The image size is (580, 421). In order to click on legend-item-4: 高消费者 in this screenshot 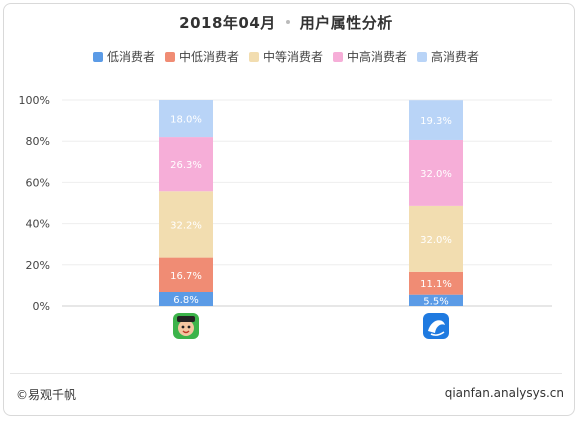, I will do `click(448, 56)`.